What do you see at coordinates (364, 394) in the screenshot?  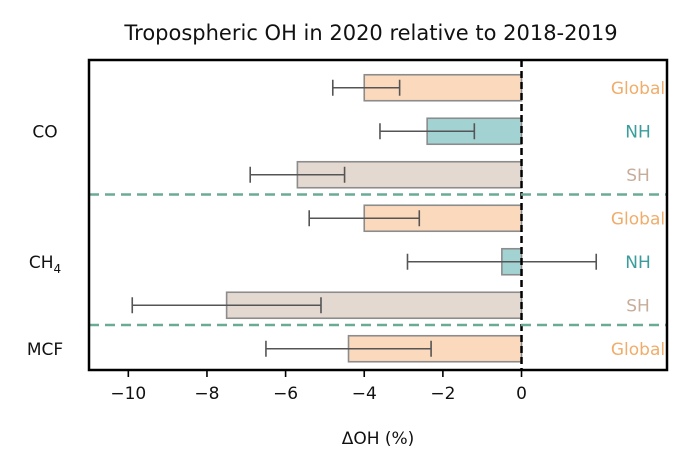 I see `x-tick-label: −4` at bounding box center [364, 394].